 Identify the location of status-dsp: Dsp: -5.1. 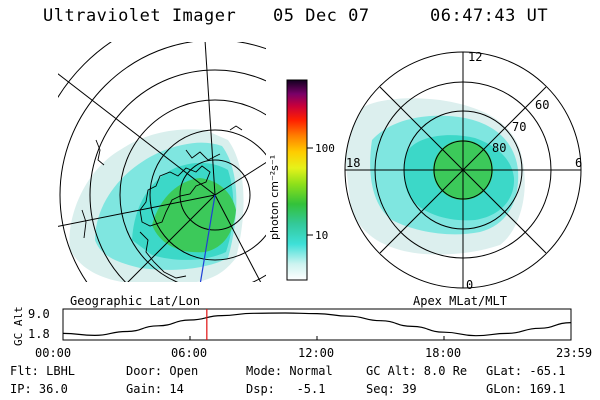
(286, 389).